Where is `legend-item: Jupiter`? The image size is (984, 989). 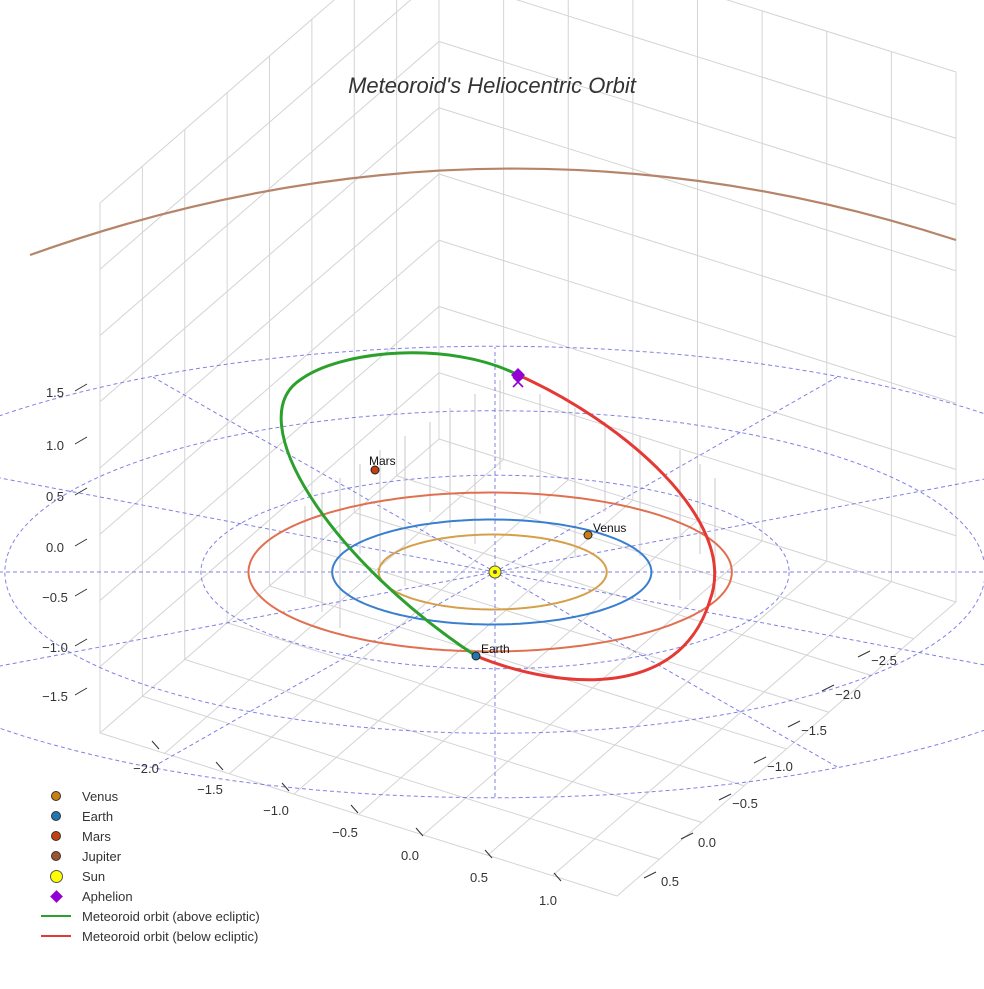
legend-item: Jupiter is located at coordinates (149, 856).